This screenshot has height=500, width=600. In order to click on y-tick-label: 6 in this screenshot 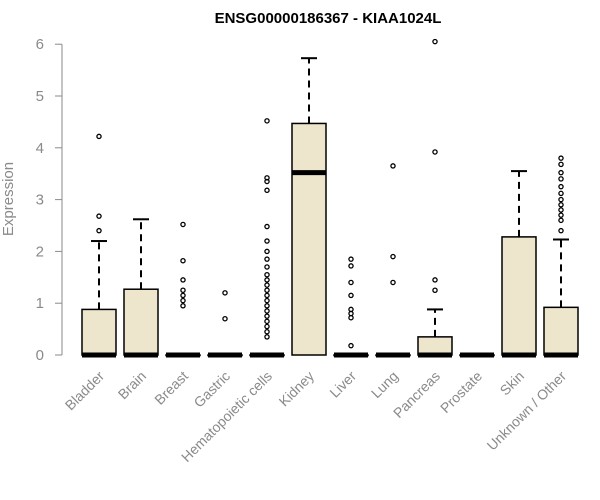, I will do `click(40, 44)`.